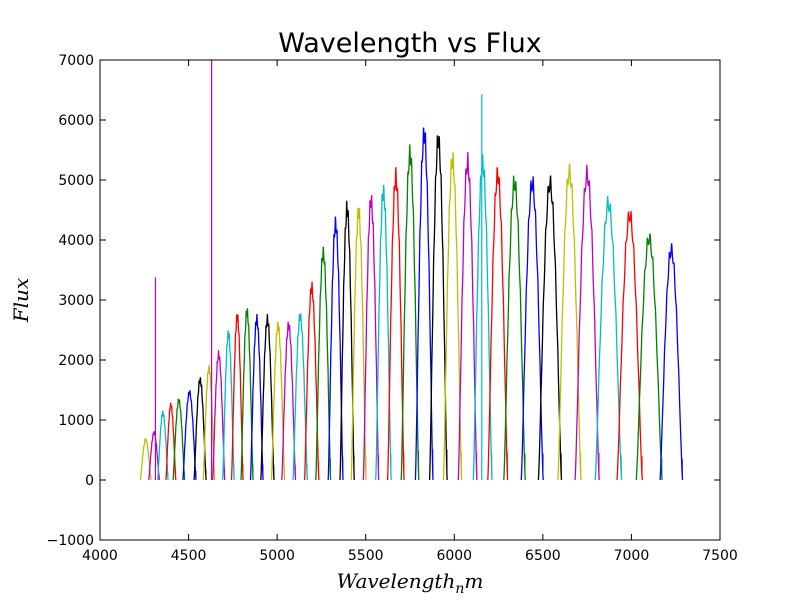  Describe the element at coordinates (473, 581) in the screenshot. I see `x-axis-label-suffix: m` at that location.